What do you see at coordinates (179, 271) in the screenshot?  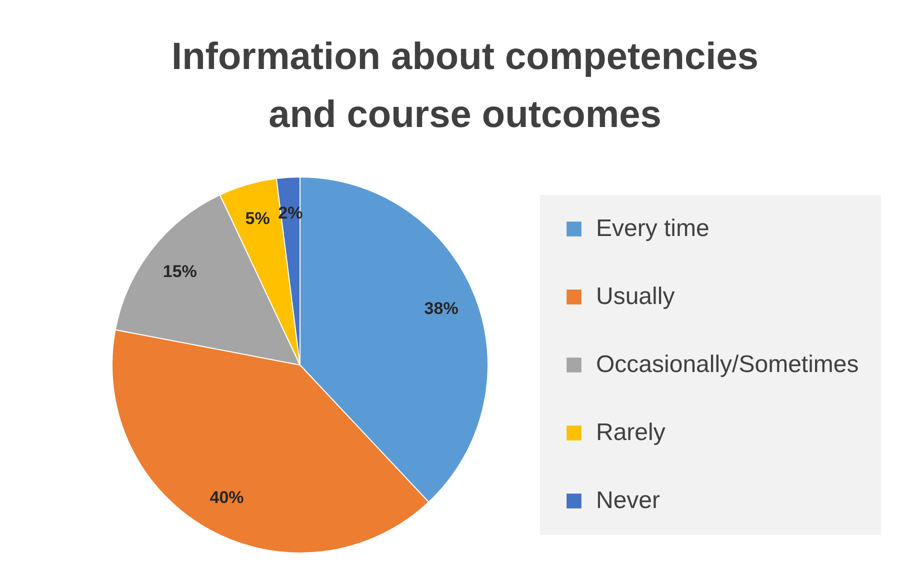 I see `data-label: 15%` at bounding box center [179, 271].